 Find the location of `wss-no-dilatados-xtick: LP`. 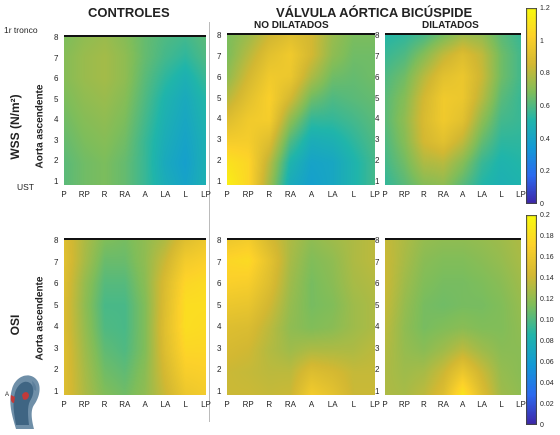

wss-no-dilatados-xtick: LP is located at coordinates (375, 194).